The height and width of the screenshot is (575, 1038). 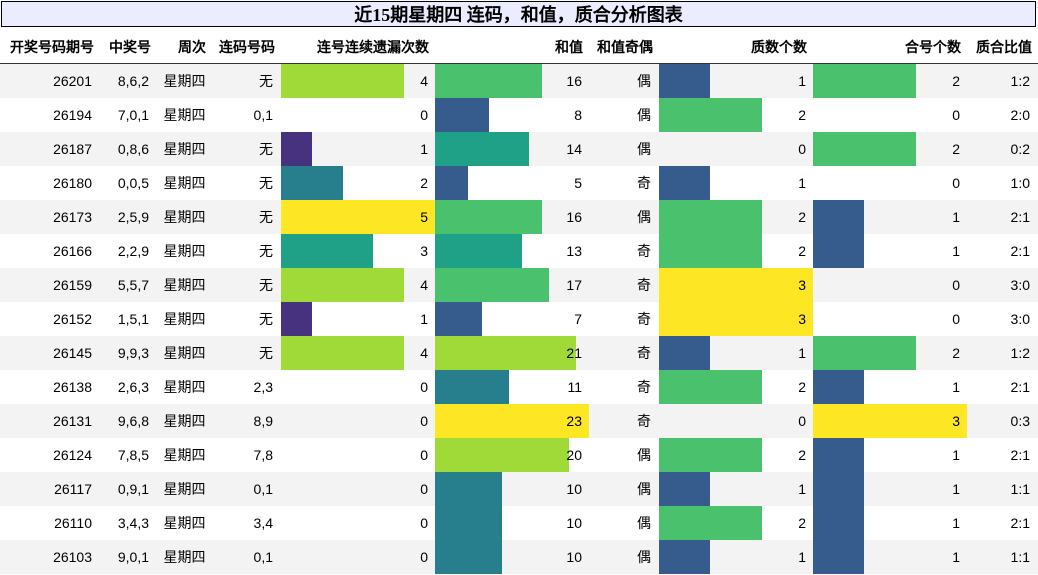 What do you see at coordinates (890, 47) in the screenshot?
I see `header-composite-count: 合号个数` at bounding box center [890, 47].